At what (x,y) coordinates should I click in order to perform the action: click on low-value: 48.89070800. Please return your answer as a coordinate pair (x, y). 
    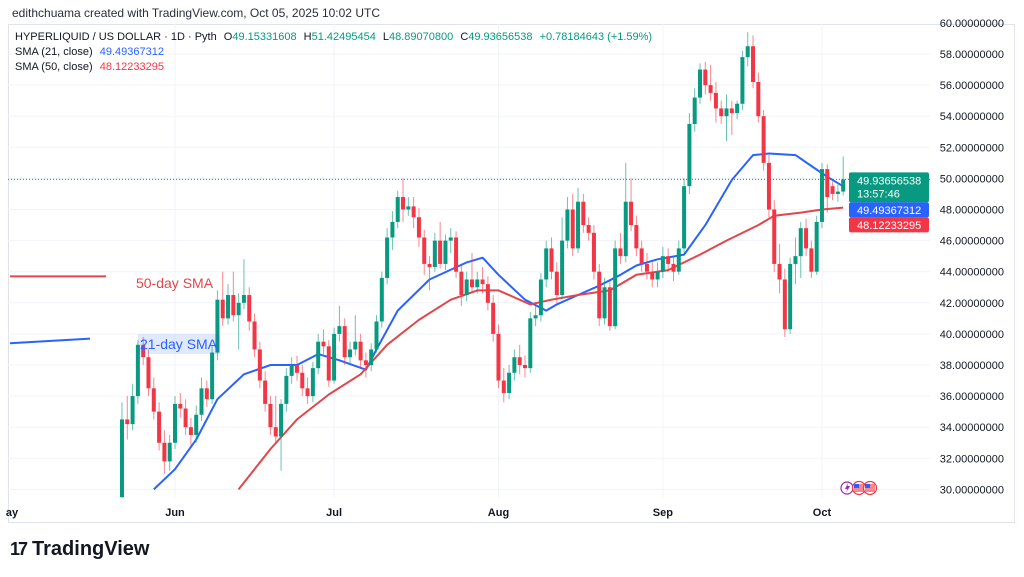
    Looking at the image, I should click on (421, 37).